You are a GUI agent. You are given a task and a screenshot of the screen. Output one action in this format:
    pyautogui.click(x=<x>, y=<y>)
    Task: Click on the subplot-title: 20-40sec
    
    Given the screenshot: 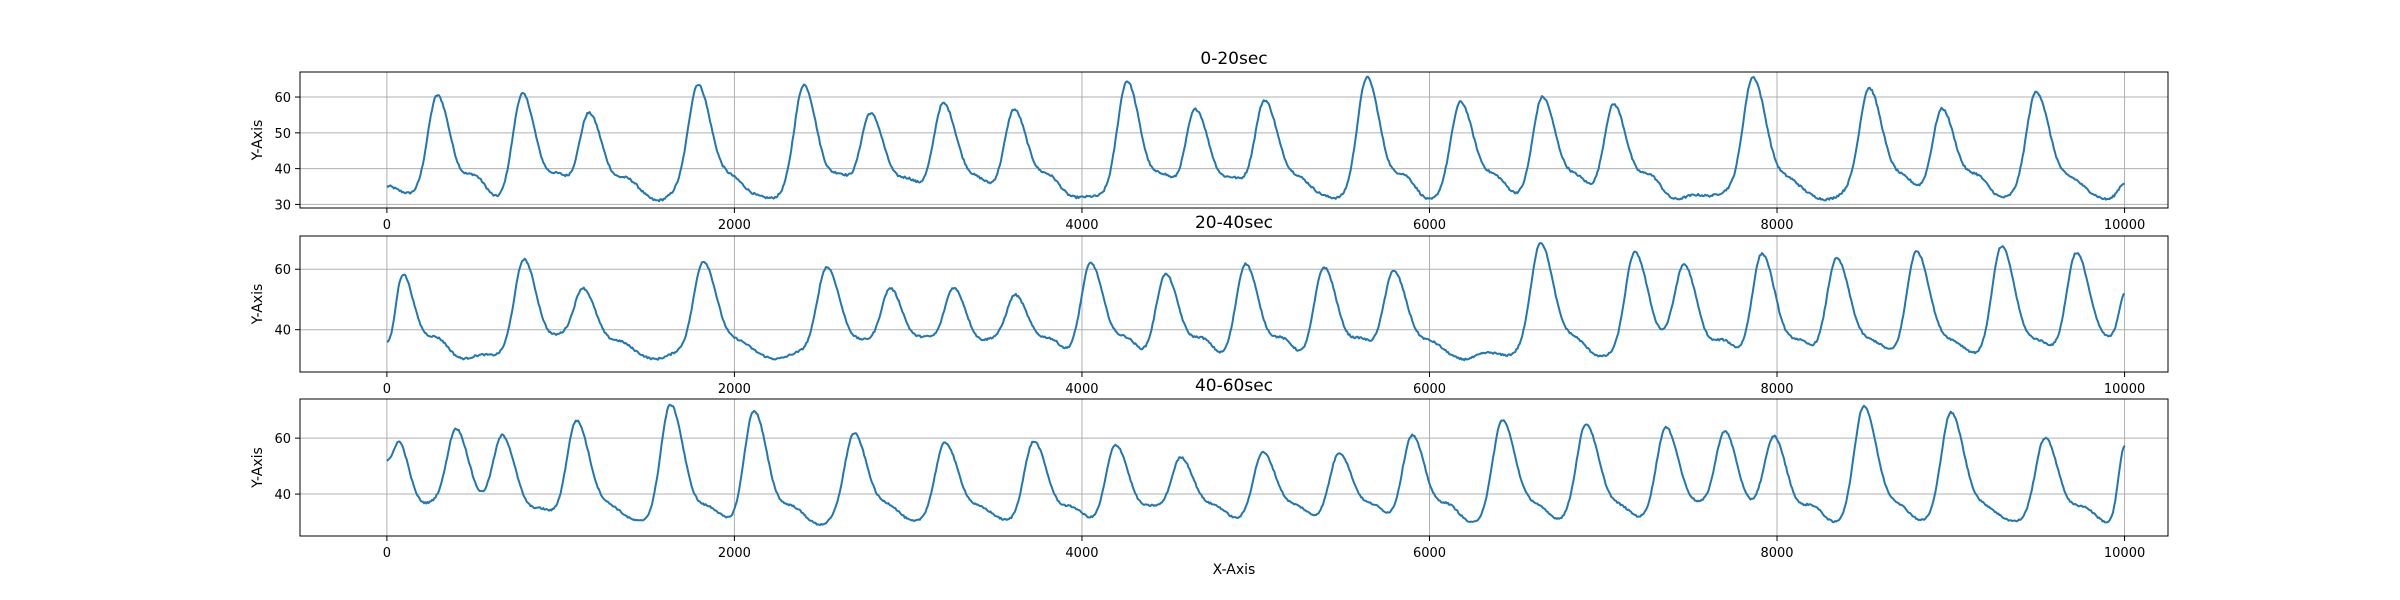 What is the action you would take?
    pyautogui.click(x=1234, y=223)
    